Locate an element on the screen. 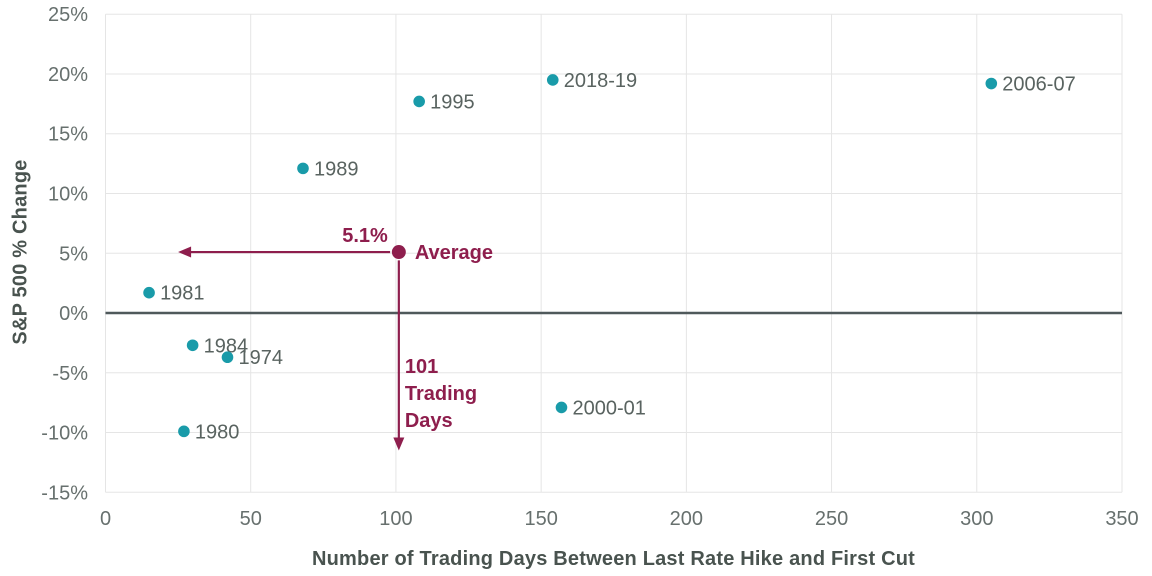  point-label: 1995 is located at coordinates (452, 102).